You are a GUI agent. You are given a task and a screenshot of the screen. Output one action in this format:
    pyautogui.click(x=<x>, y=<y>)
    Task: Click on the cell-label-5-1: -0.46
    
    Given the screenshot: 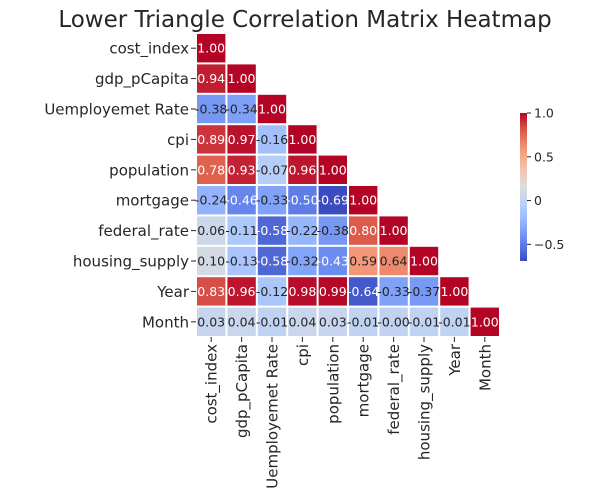 What is the action you would take?
    pyautogui.click(x=241, y=200)
    